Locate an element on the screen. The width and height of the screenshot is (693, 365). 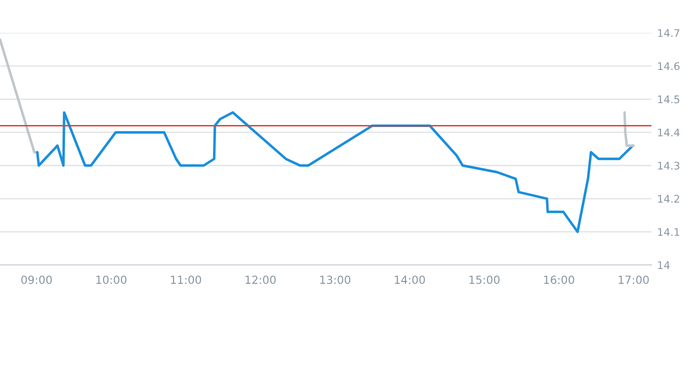
y-tick-label: 14.4 is located at coordinates (669, 132).